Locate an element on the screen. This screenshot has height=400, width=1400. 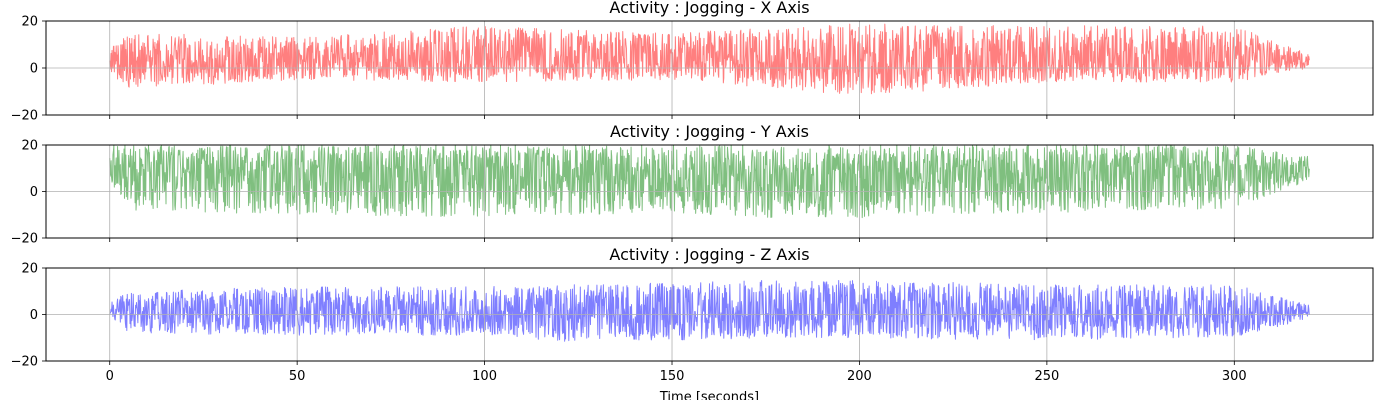
x-tick-label: 0 is located at coordinates (110, 376).